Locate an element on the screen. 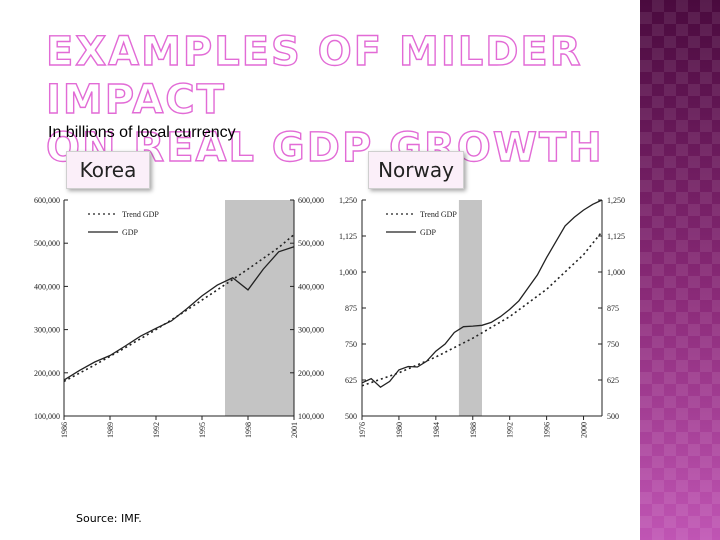  korea-y-tick-label-left: 300,000 is located at coordinates (47, 330).